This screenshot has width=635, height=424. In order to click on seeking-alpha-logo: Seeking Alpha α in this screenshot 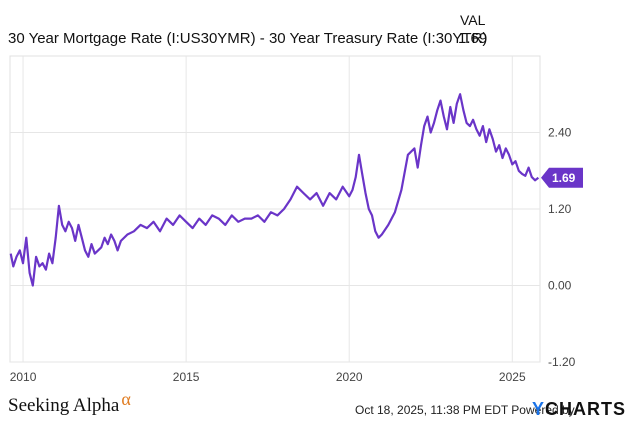, I will do `click(69, 403)`.